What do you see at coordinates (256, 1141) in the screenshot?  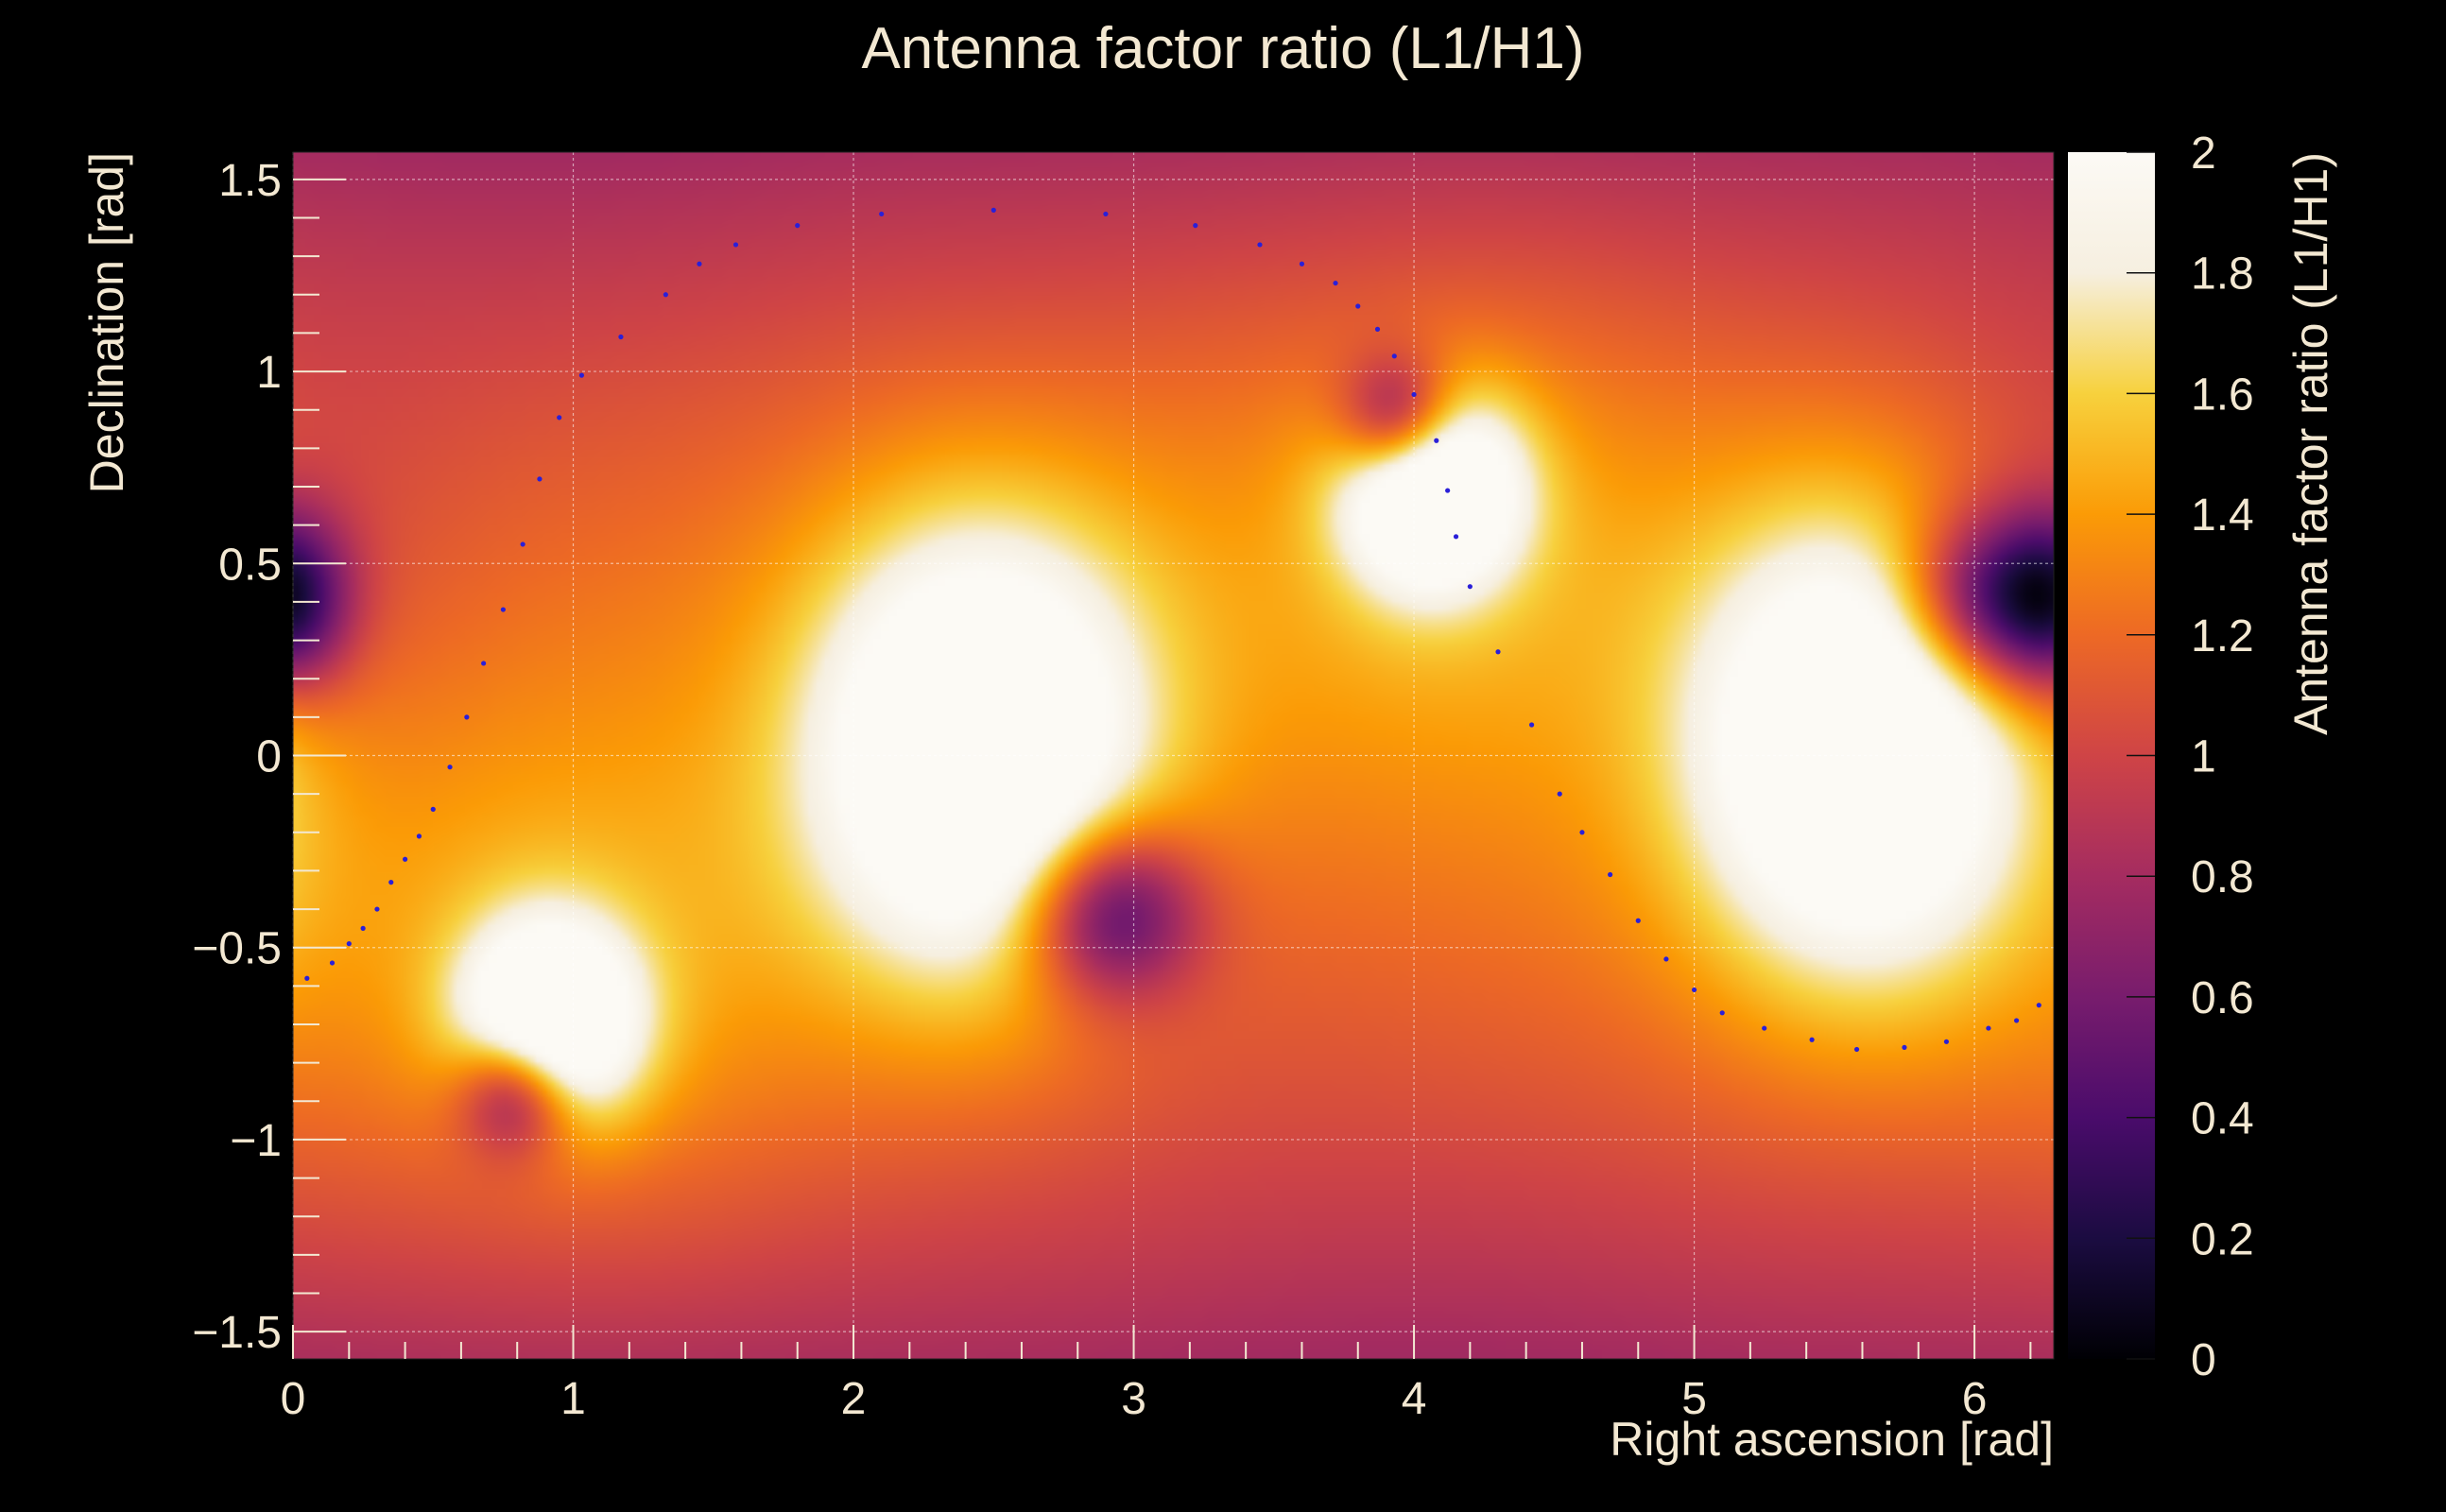 I see `y-tick-label: −1` at bounding box center [256, 1141].